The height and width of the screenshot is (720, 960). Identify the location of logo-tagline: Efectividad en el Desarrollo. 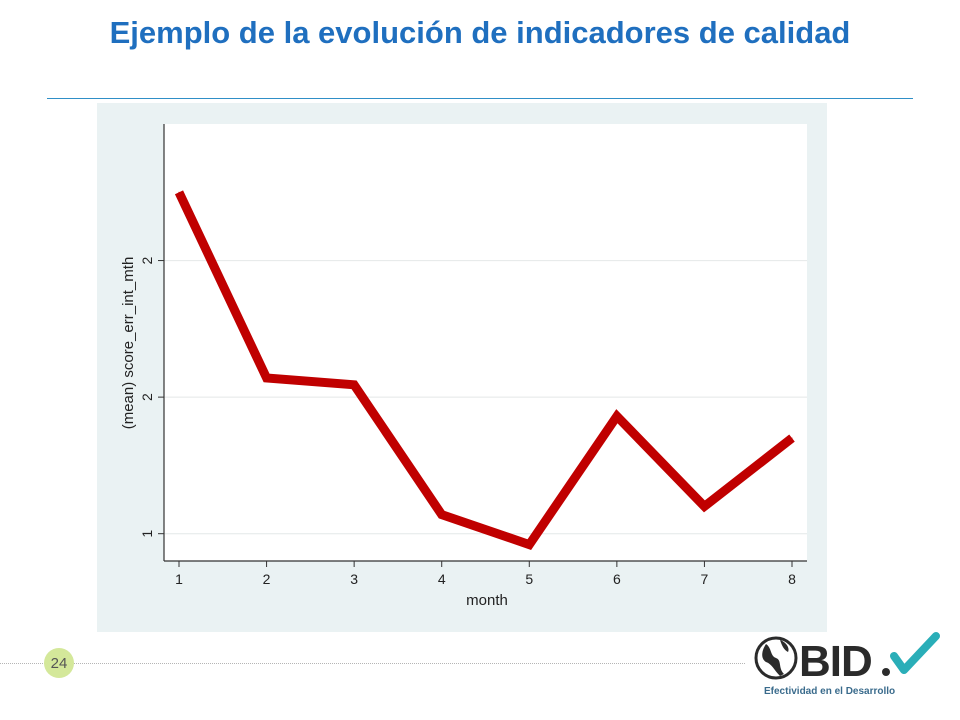
(829, 691).